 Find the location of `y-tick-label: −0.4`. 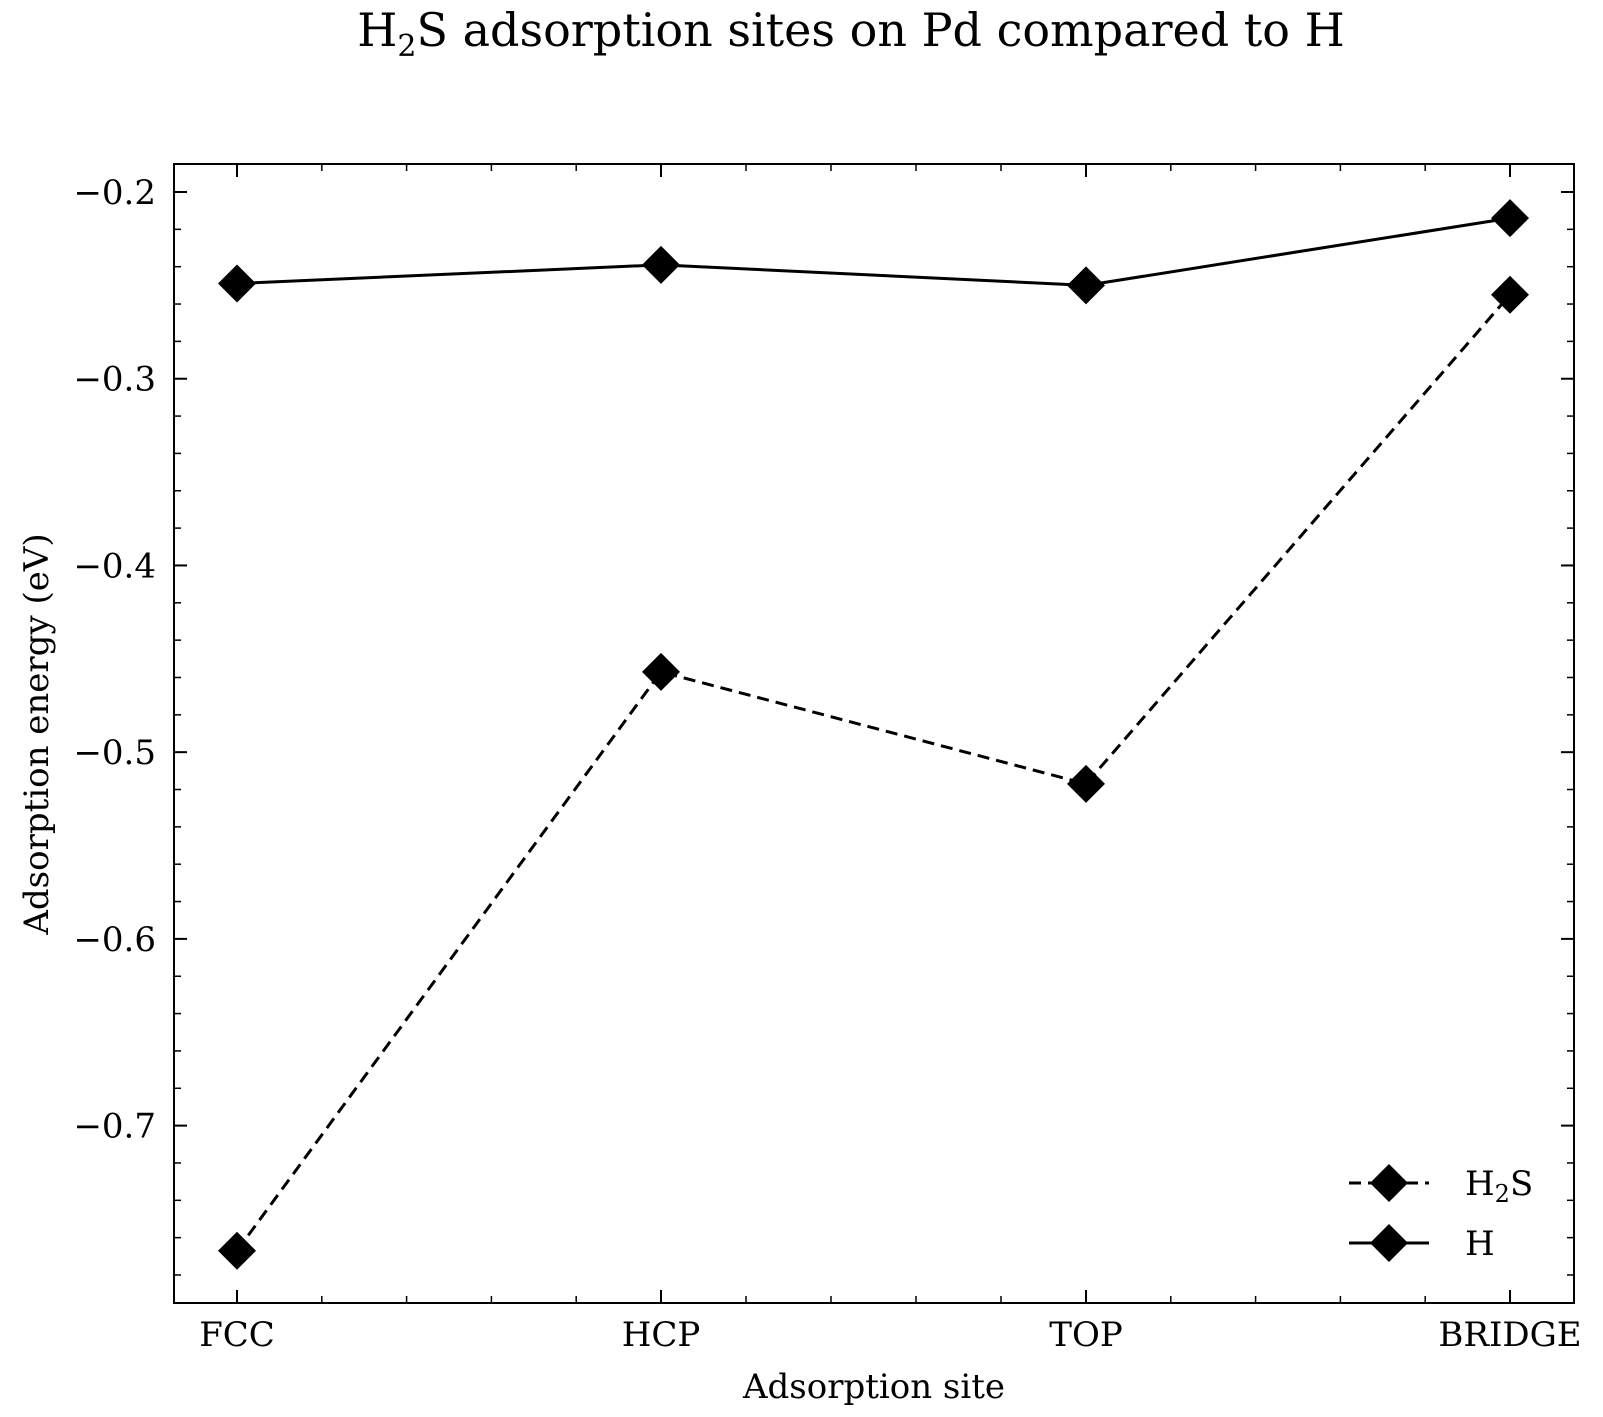

y-tick-label: −0.4 is located at coordinates (114, 566).